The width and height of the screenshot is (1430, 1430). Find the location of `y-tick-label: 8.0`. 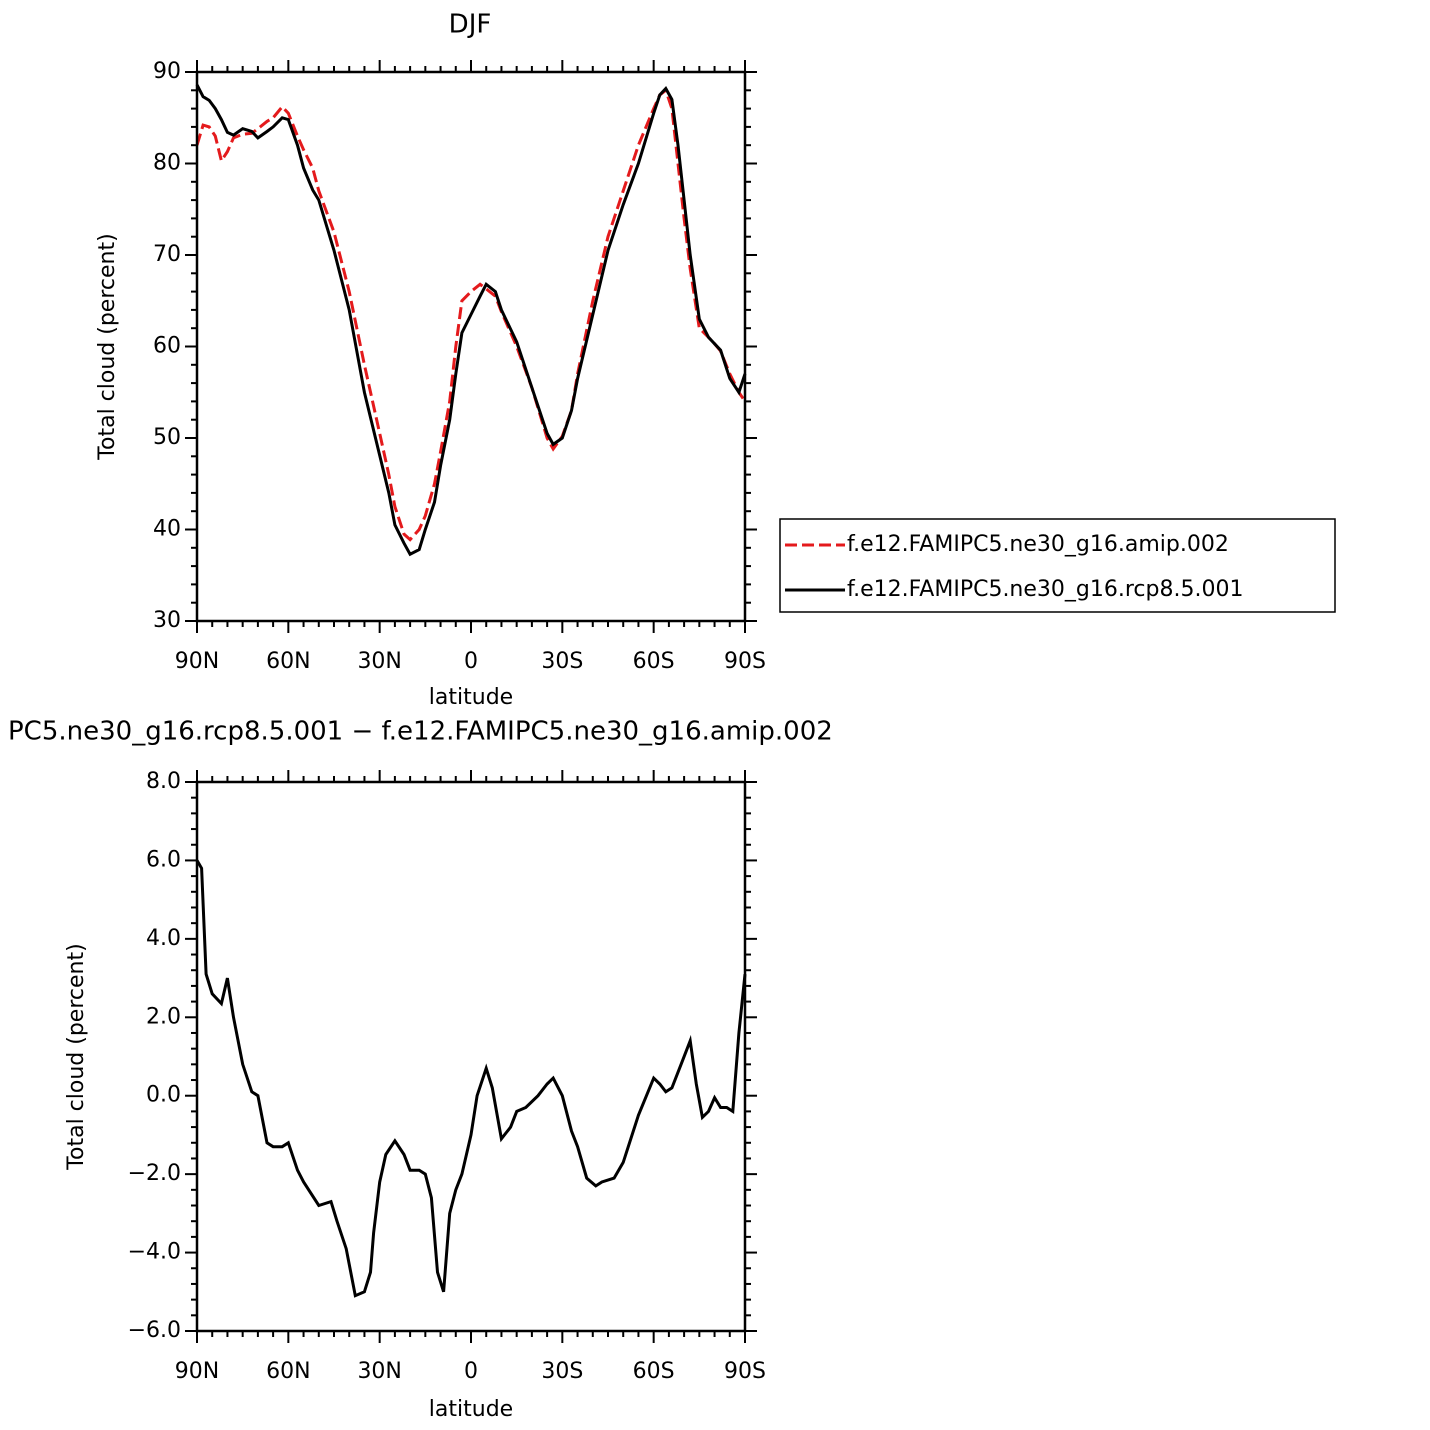

y-tick-label: 8.0 is located at coordinates (163, 781).